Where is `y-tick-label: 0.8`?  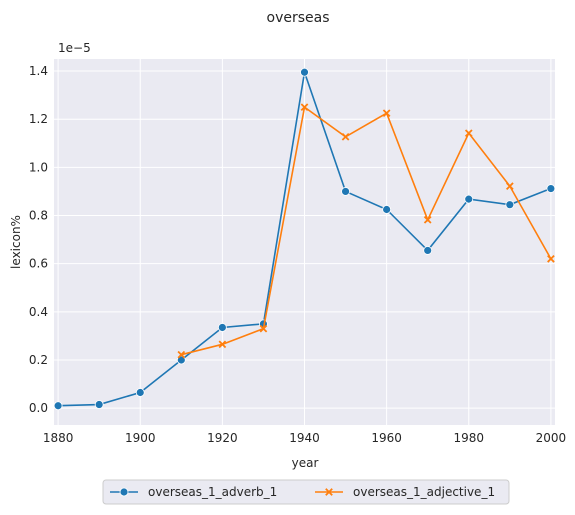
y-tick-label: 0.8 is located at coordinates (38, 216).